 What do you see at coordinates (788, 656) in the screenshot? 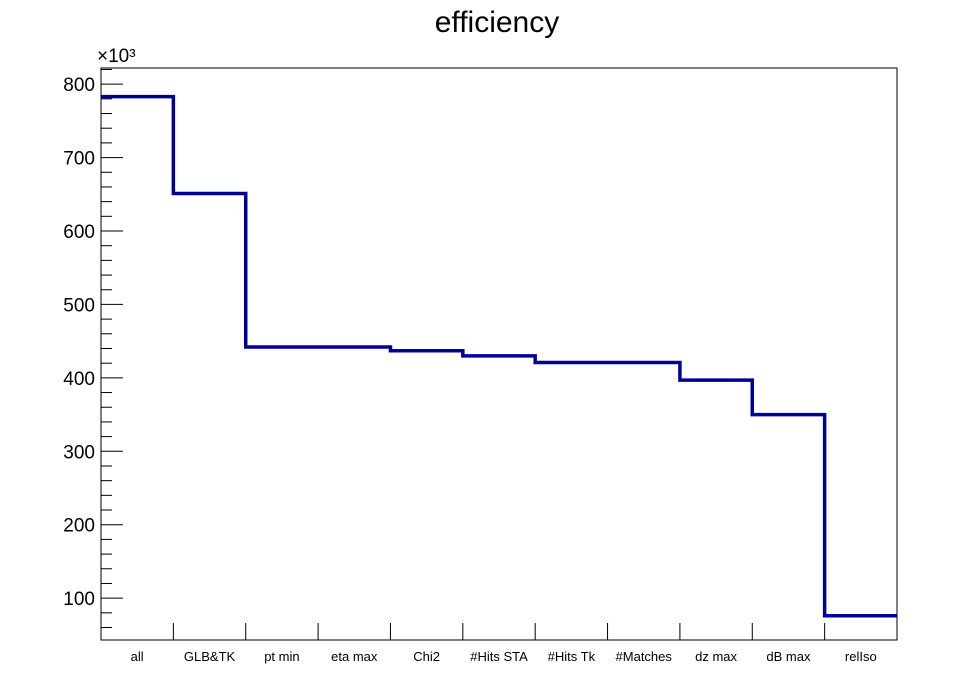
I see `x-tick-label: dB max` at bounding box center [788, 656].